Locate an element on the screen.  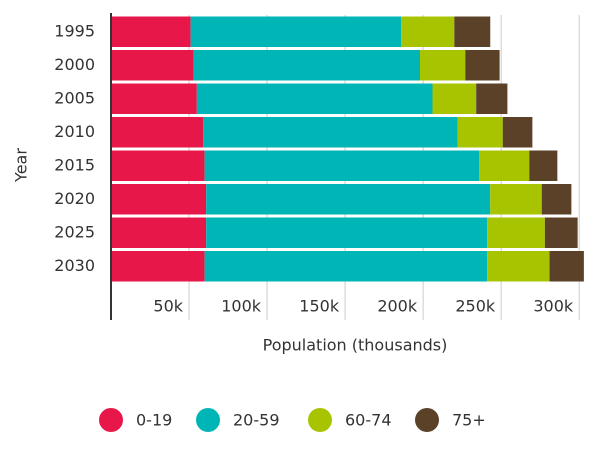
x-axis-title: Population (thousands) is located at coordinates (355, 345).